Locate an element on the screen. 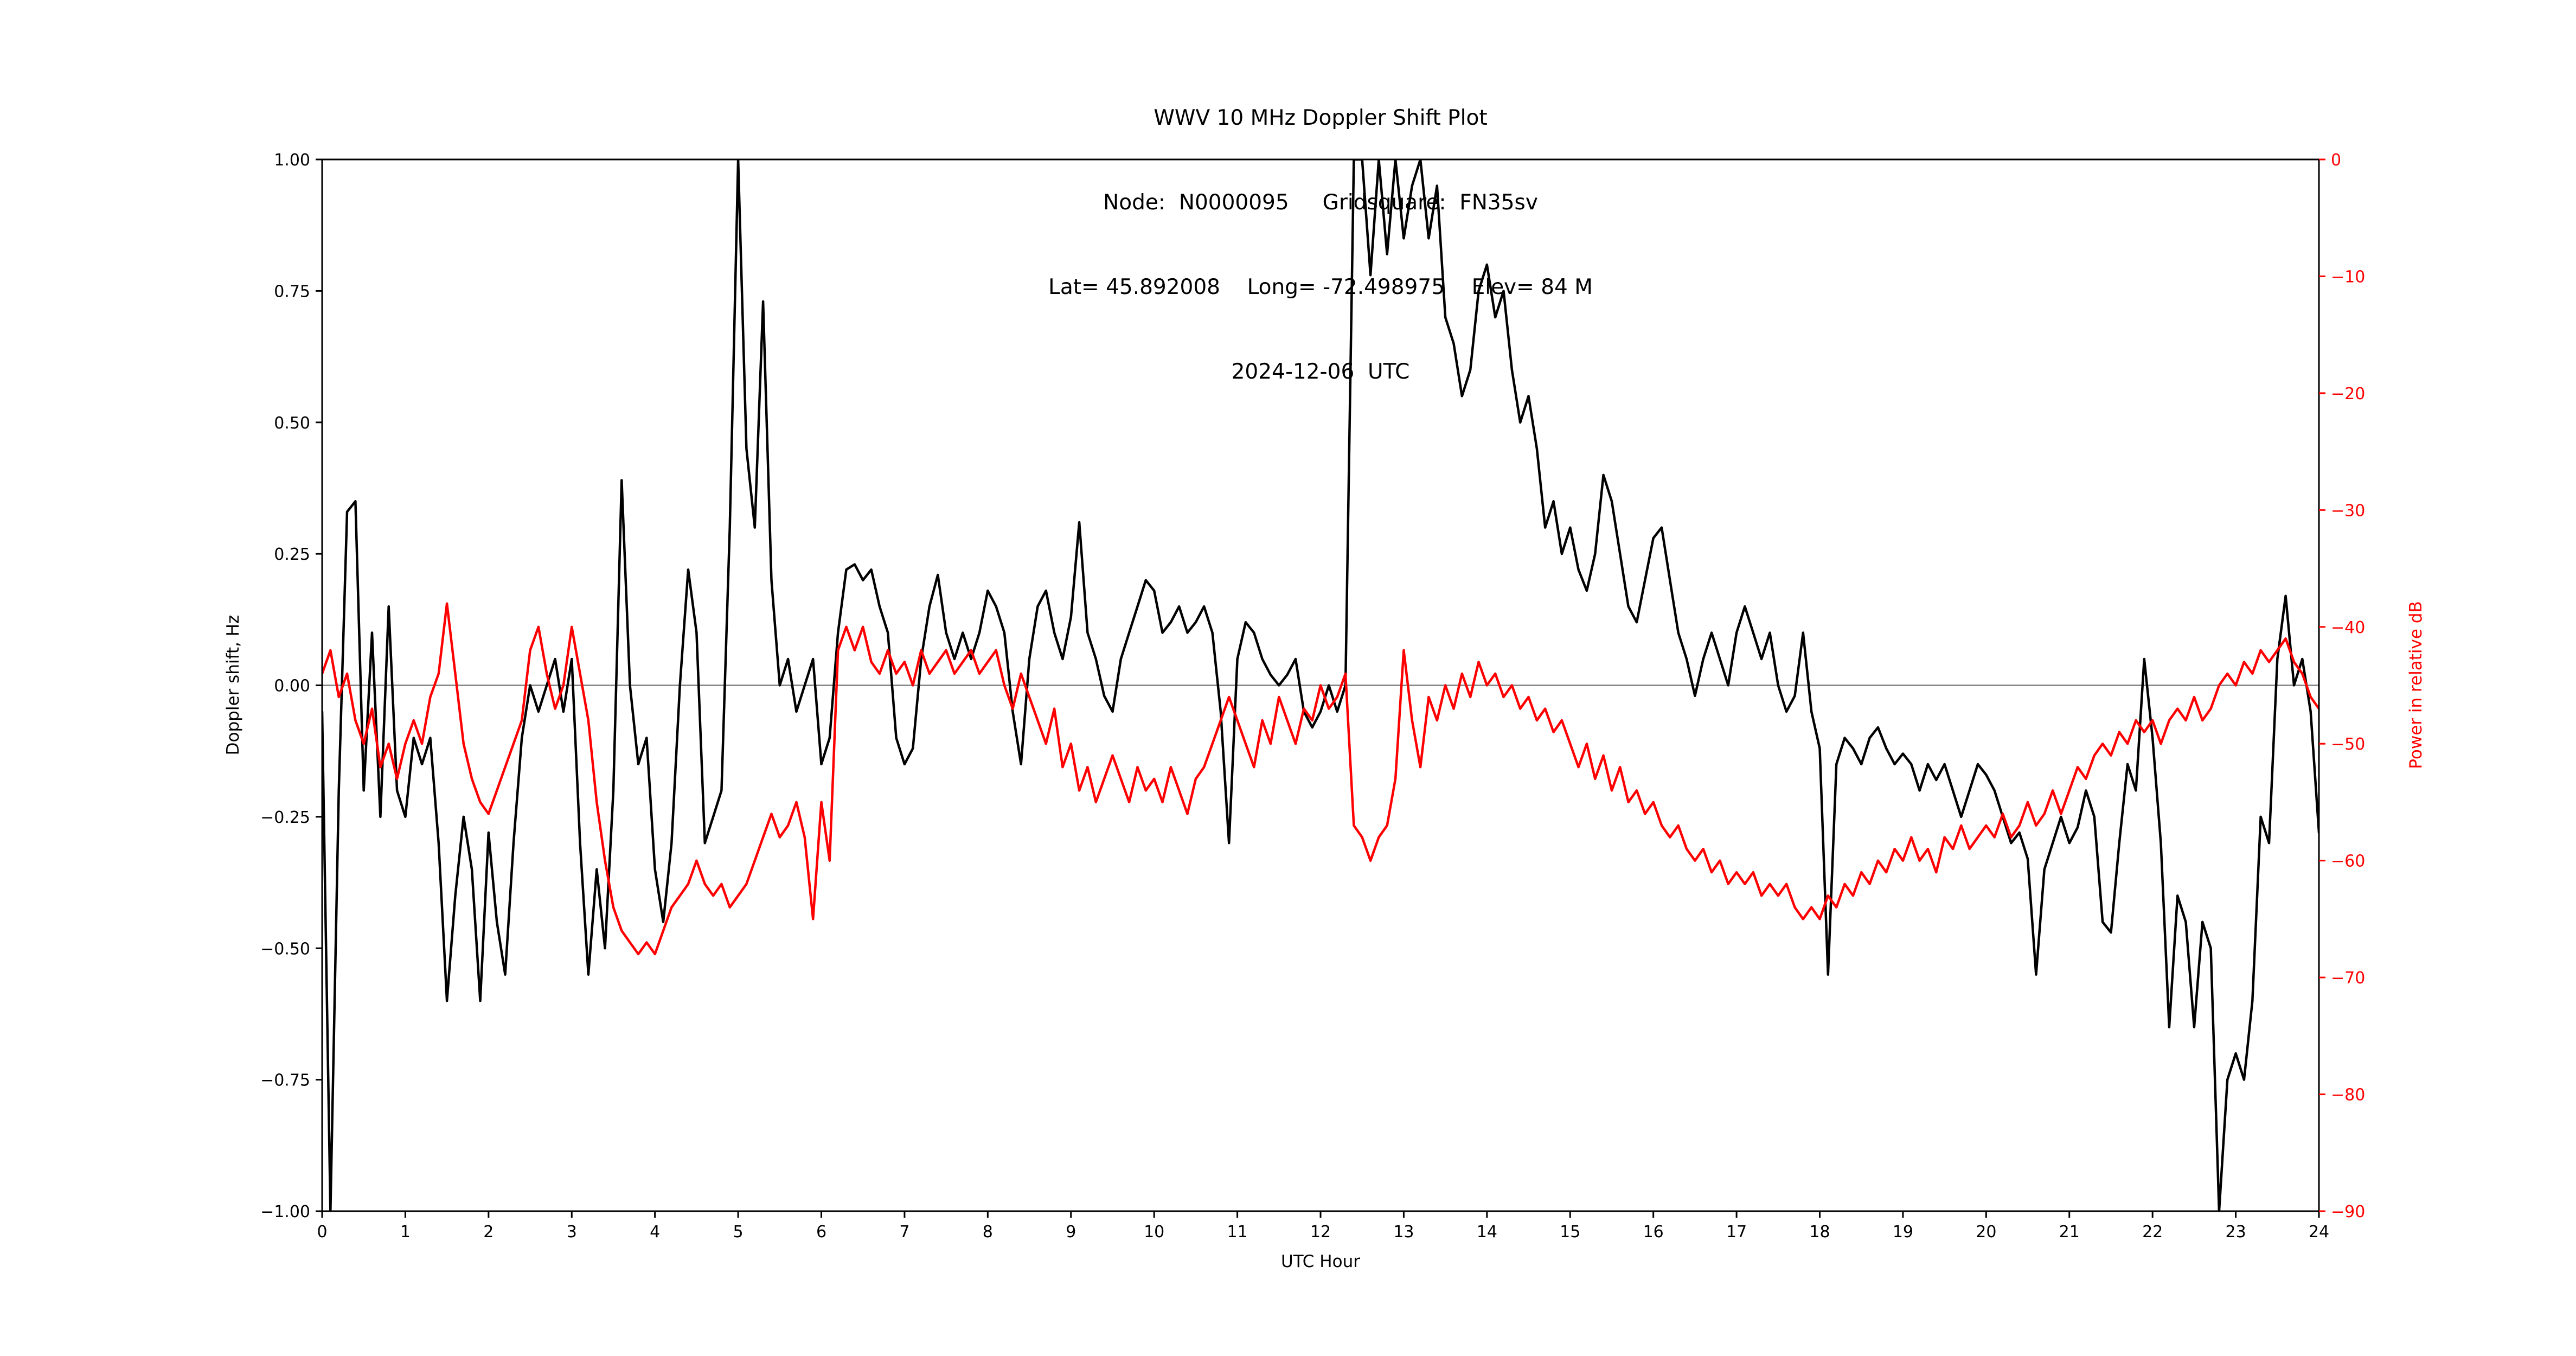 Image resolution: width=2576 pixels, height=1356 pixels. y-left-tick-label: −0.25 is located at coordinates (285, 817).